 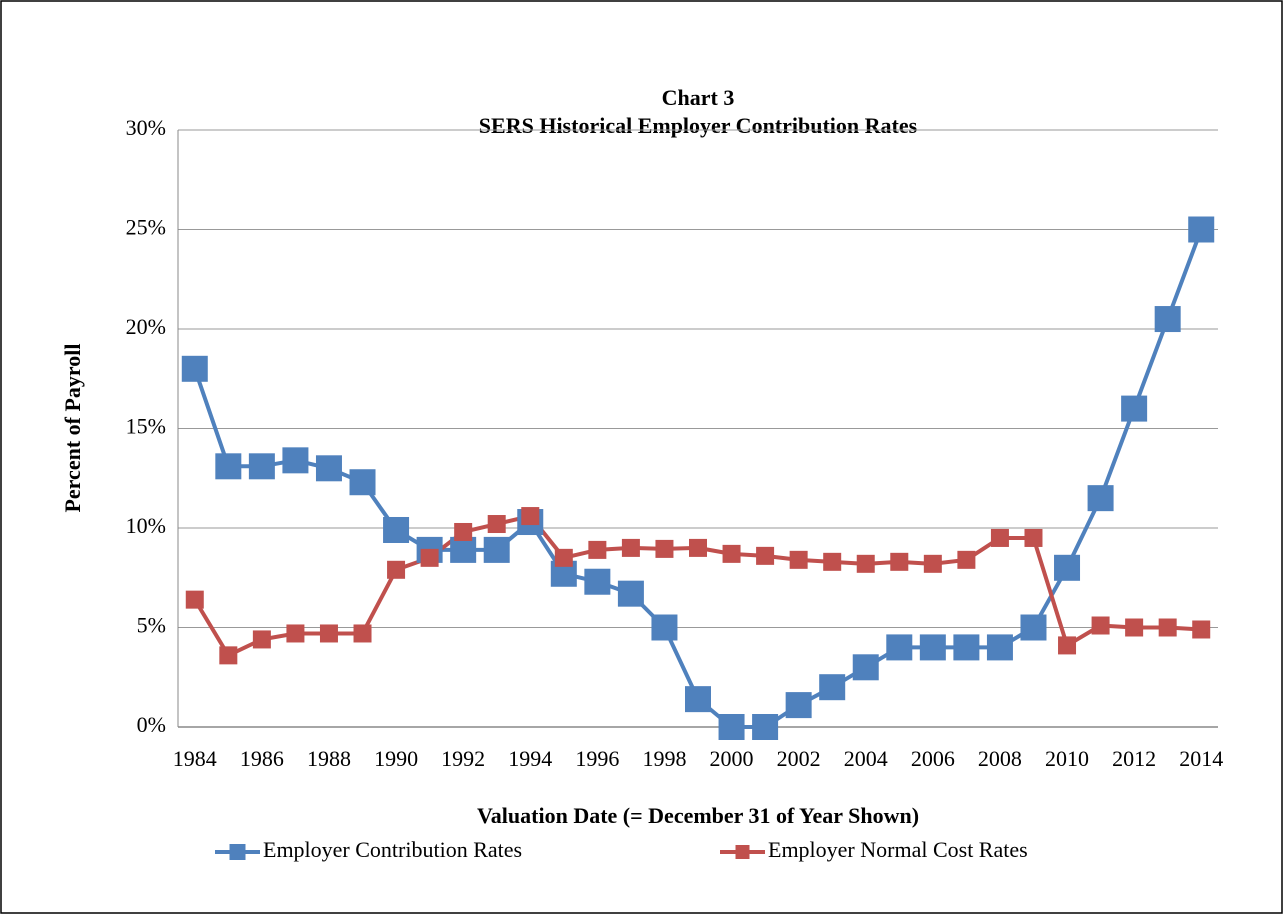 What do you see at coordinates (732, 758) in the screenshot?
I see `x-tick-label: 2000` at bounding box center [732, 758].